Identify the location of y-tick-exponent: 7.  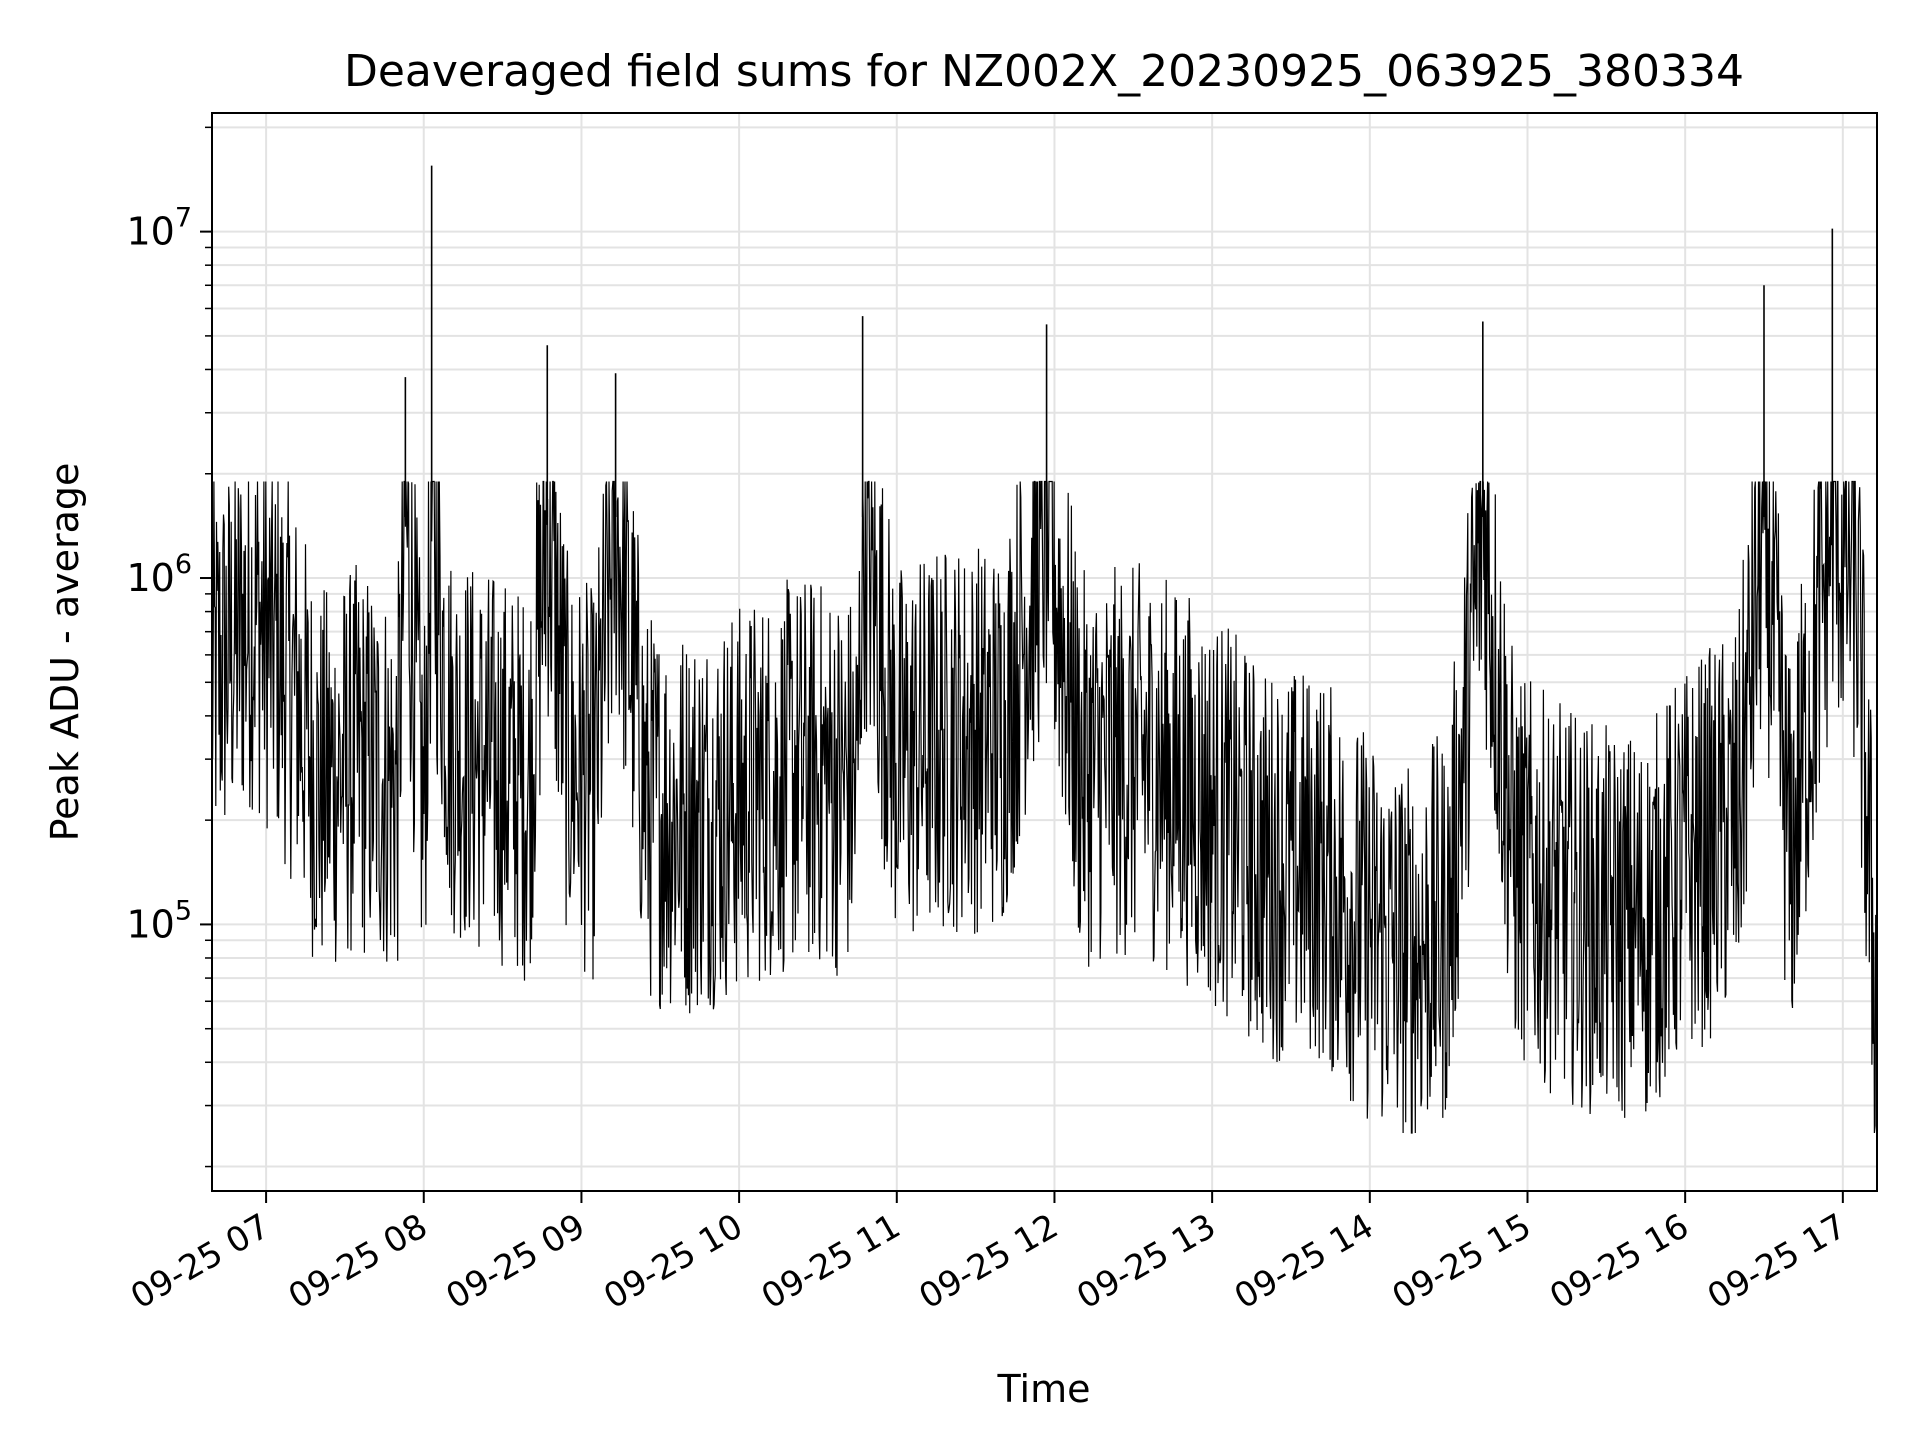
(183, 218).